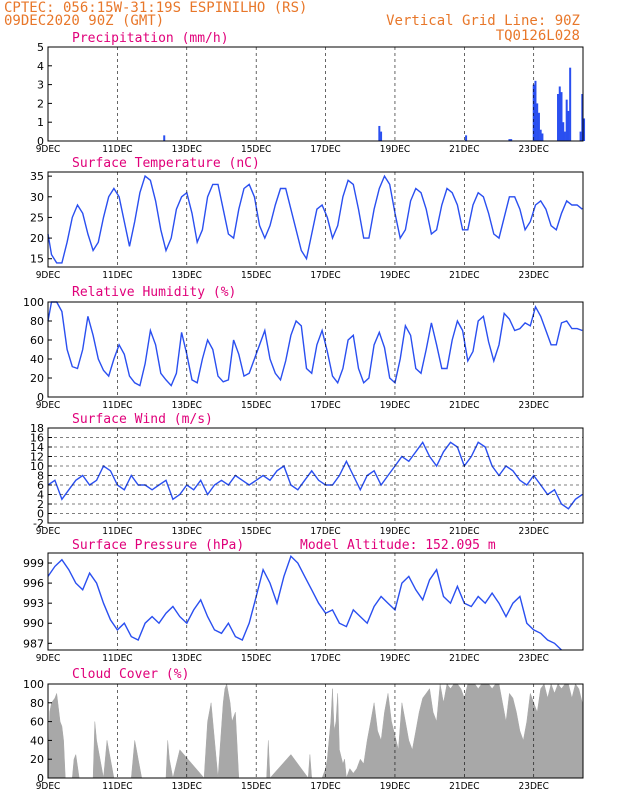 The width and height of the screenshot is (618, 800). Describe the element at coordinates (398, 545) in the screenshot. I see `panel-subtitle: Model Altitude: 152.095 m` at that location.